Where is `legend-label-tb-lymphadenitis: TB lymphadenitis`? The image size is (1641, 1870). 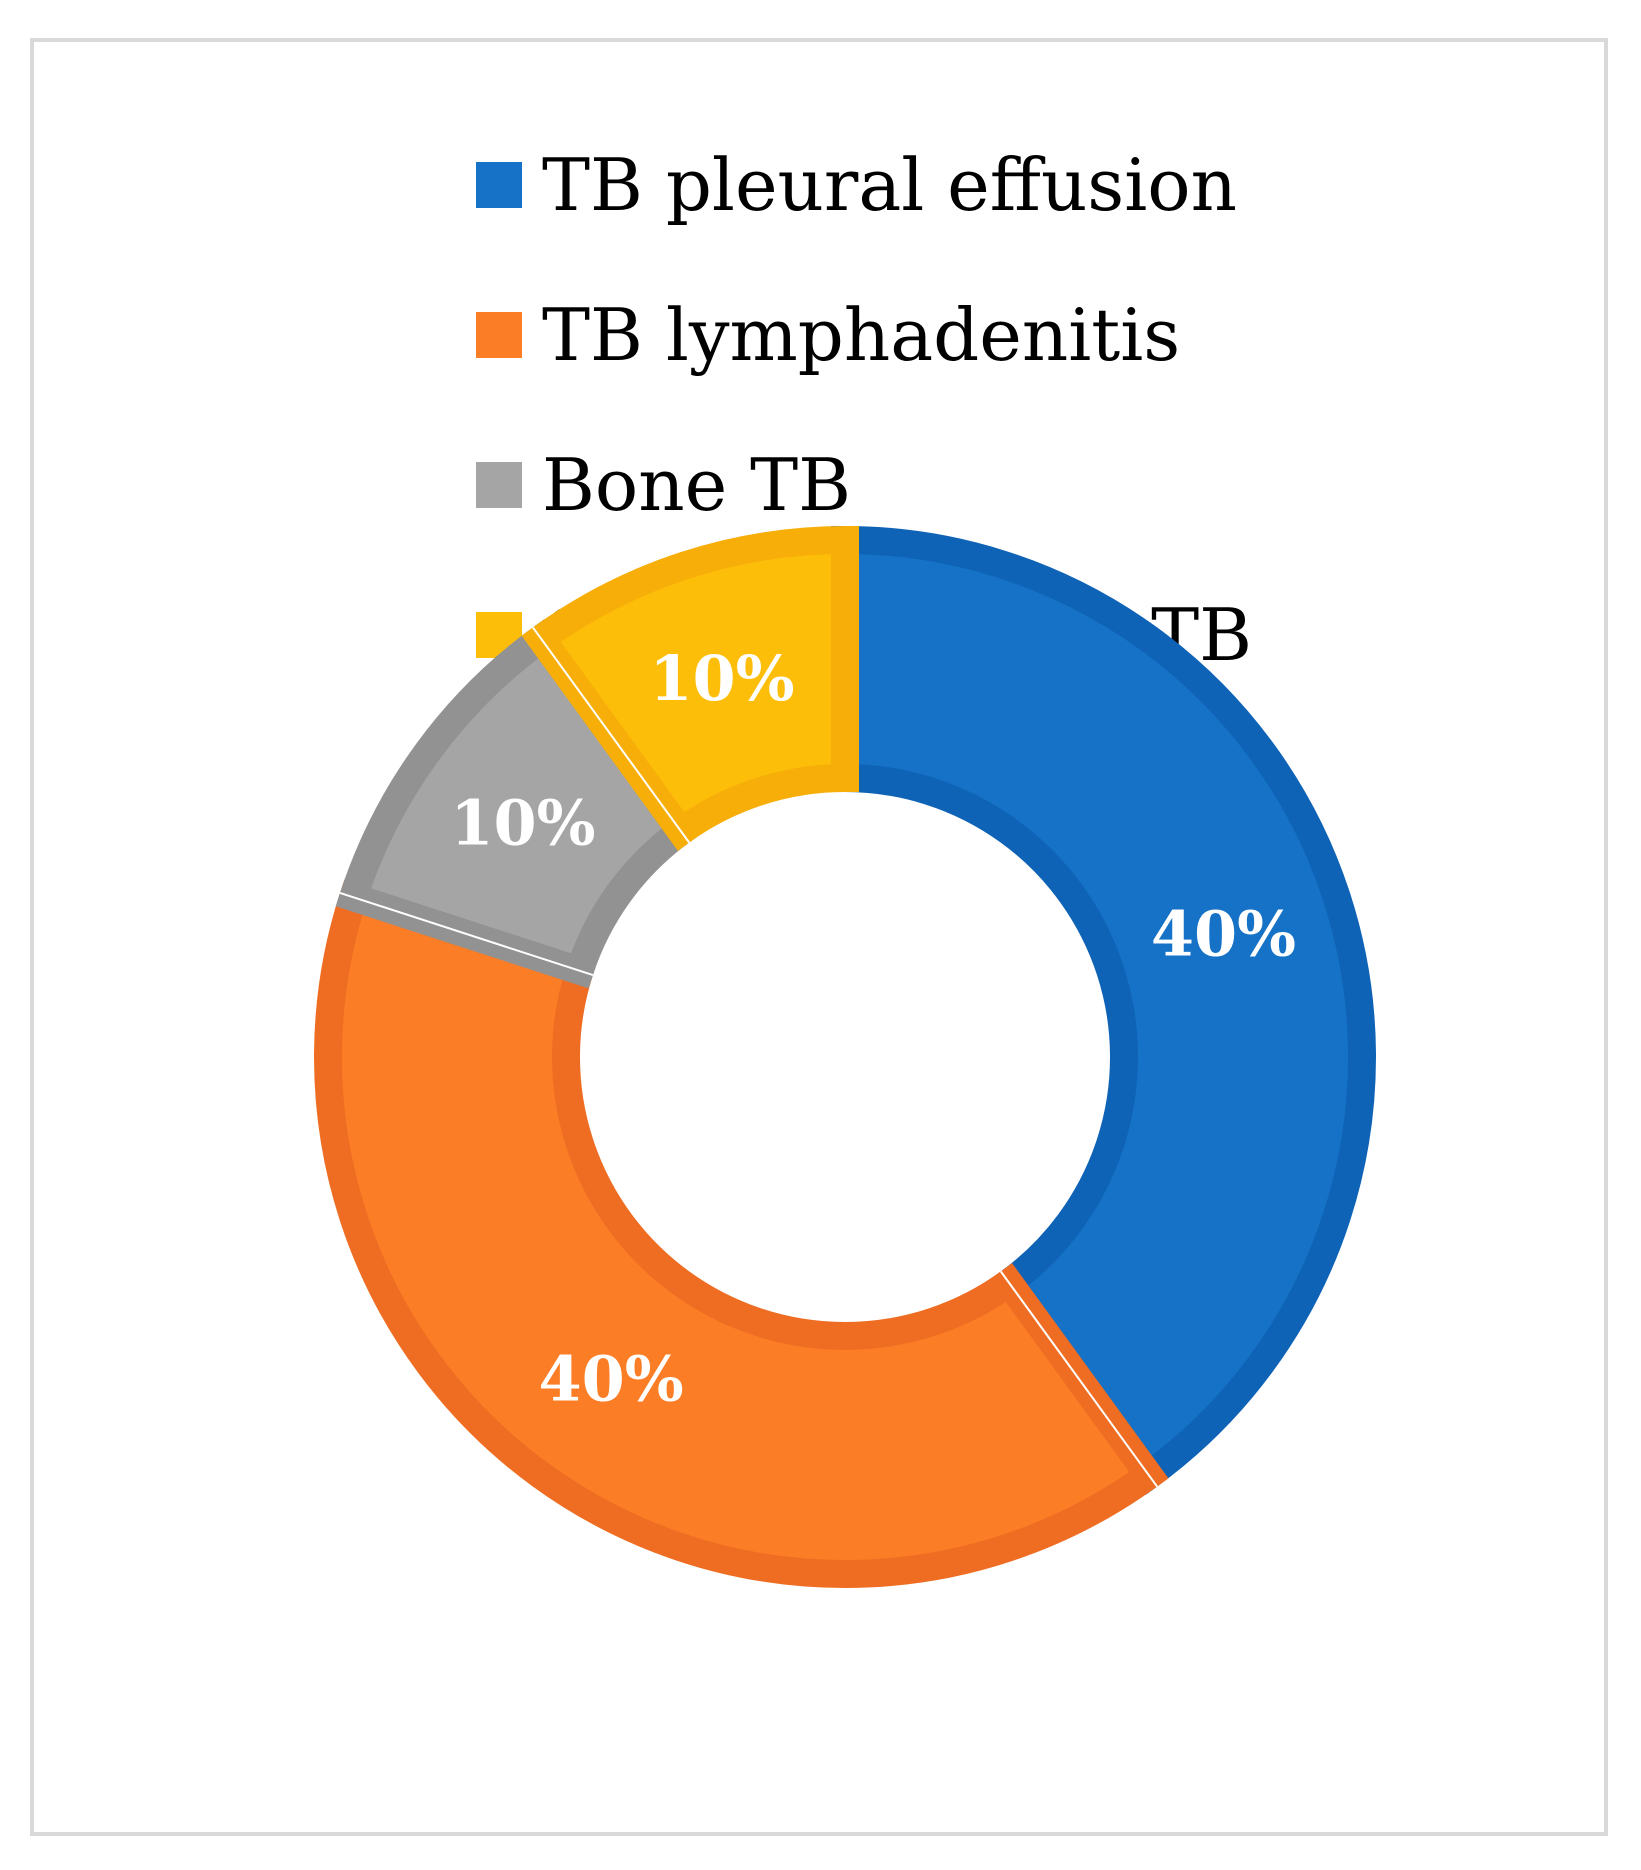
legend-label-tb-lymphadenitis: TB lymphadenitis is located at coordinates (861, 335).